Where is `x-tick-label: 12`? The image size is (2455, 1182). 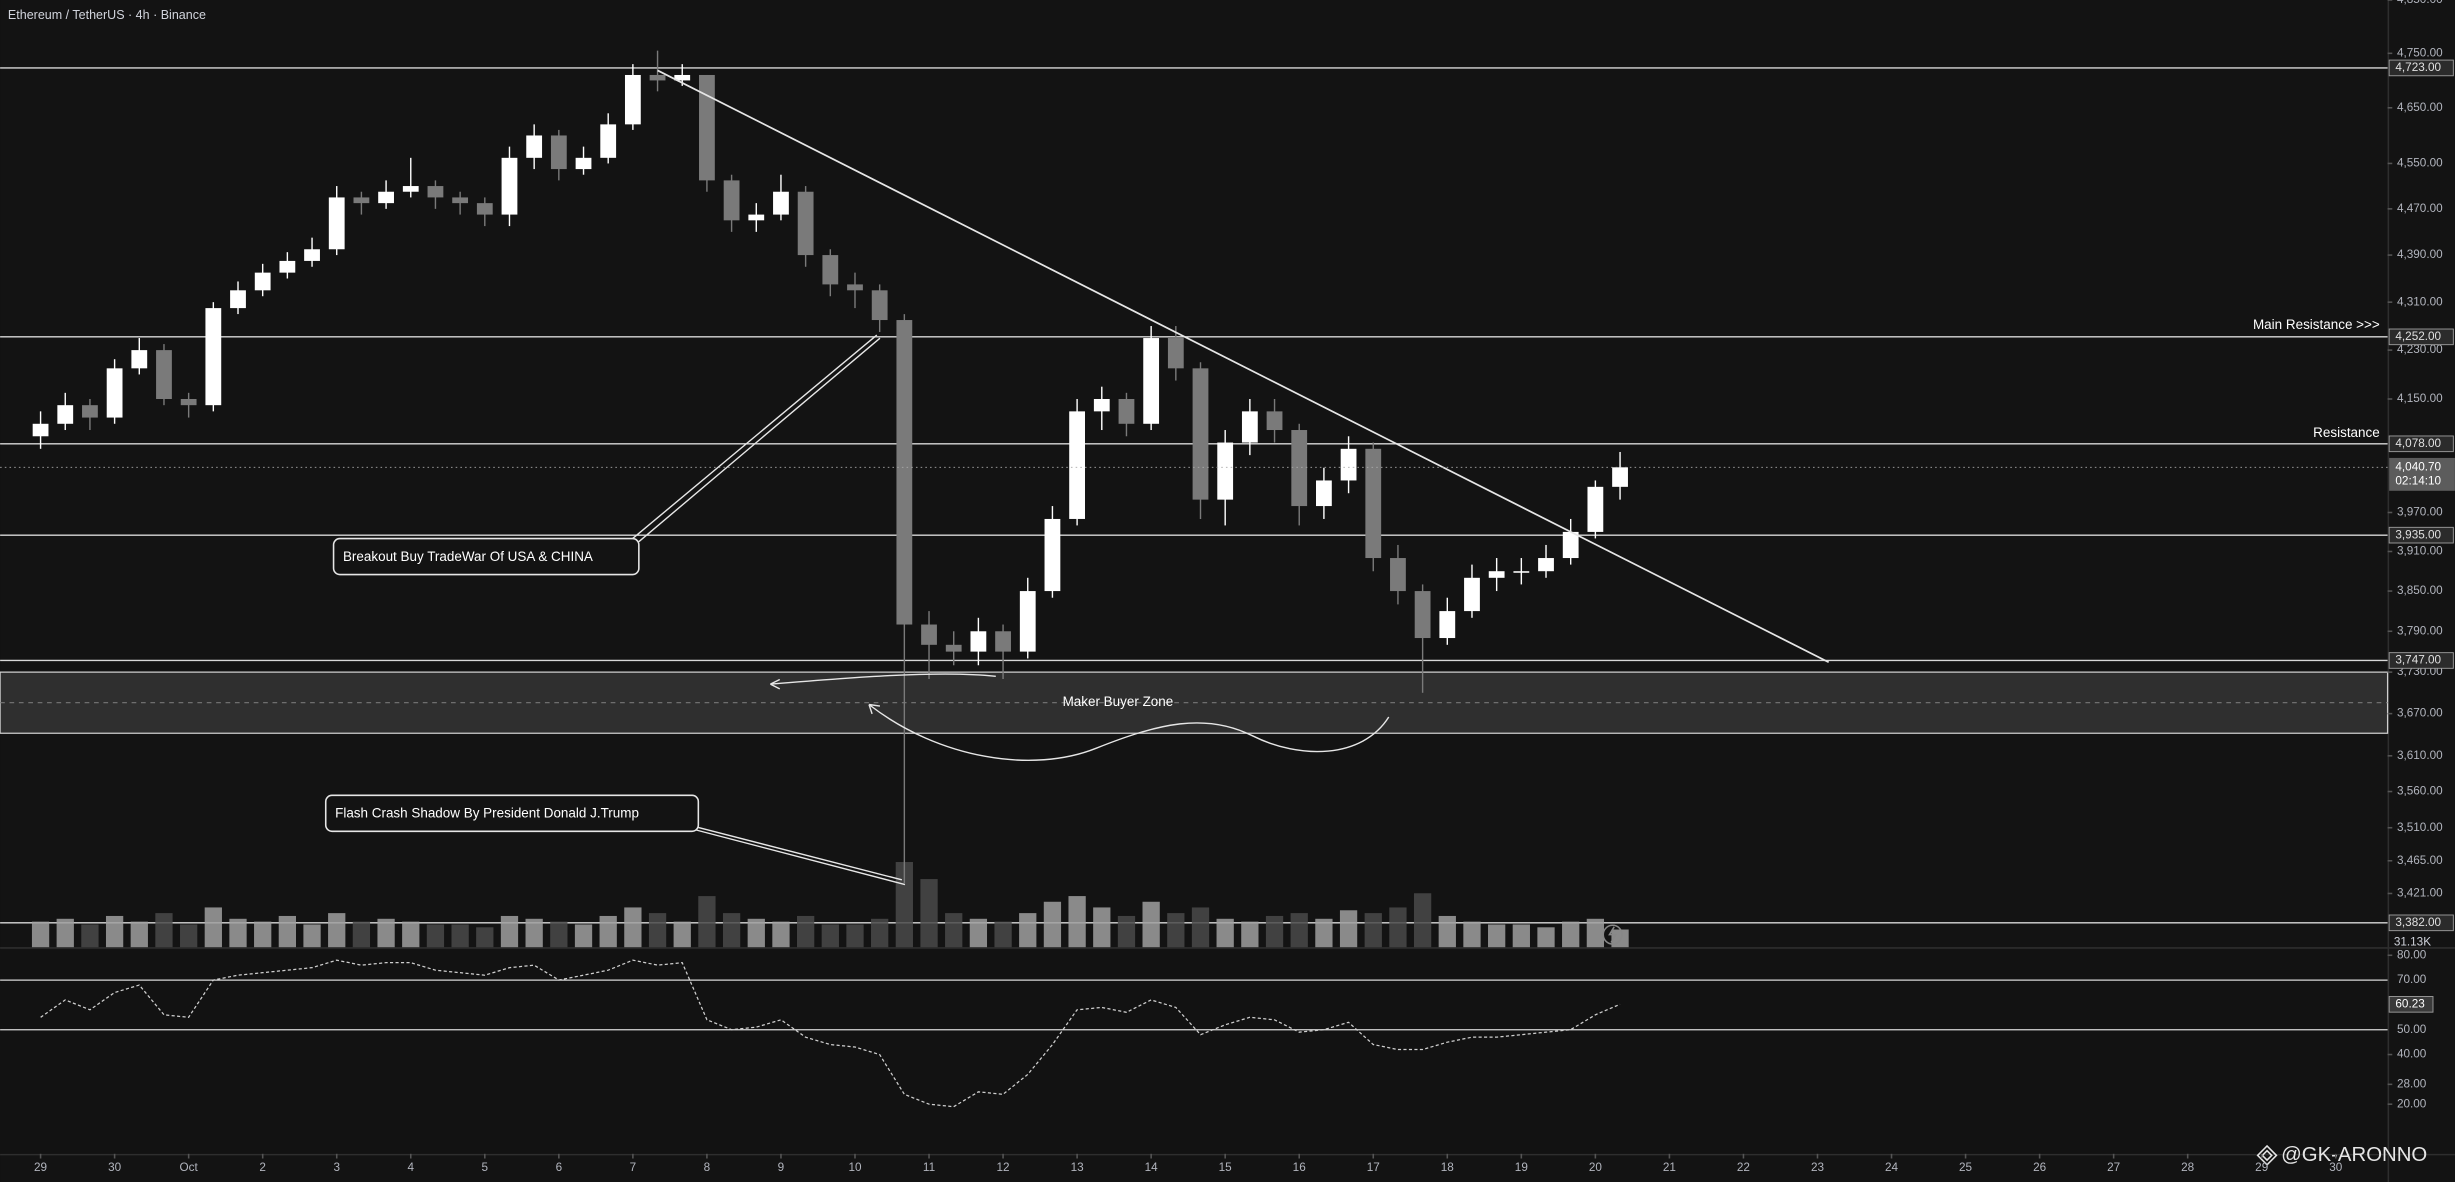 x-tick-label: 12 is located at coordinates (1003, 1167).